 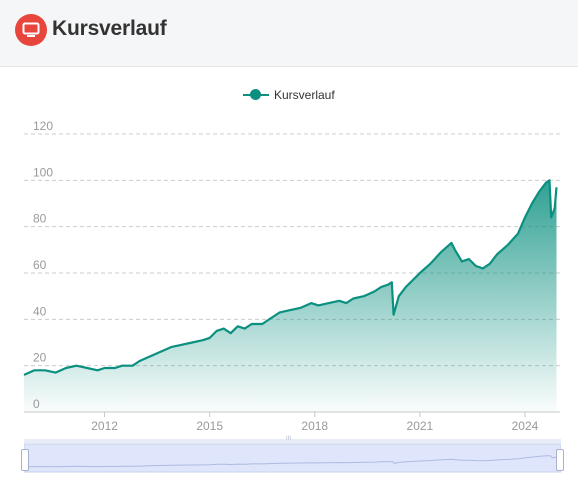 What do you see at coordinates (289, 33) in the screenshot?
I see `page-header: Kursverlauf` at bounding box center [289, 33].